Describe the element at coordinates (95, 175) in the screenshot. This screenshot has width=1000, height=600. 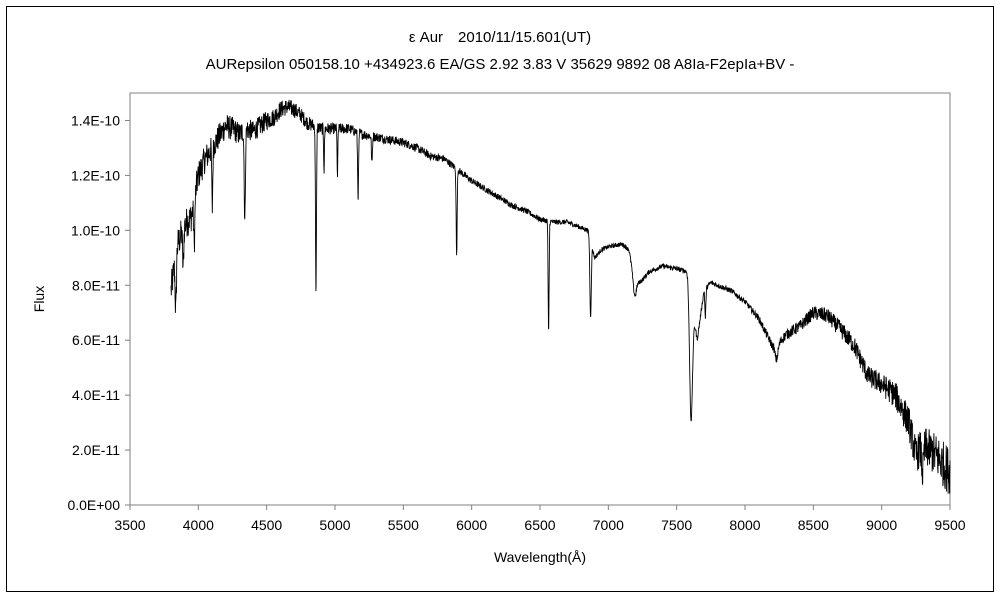
I see `y-tick-label: 1.2E-10` at that location.